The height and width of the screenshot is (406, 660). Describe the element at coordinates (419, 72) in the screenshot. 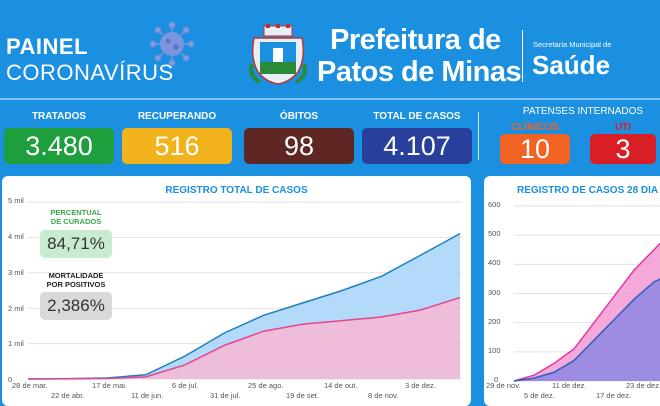

I see `prefeitura-line2: Patos de Minas` at that location.